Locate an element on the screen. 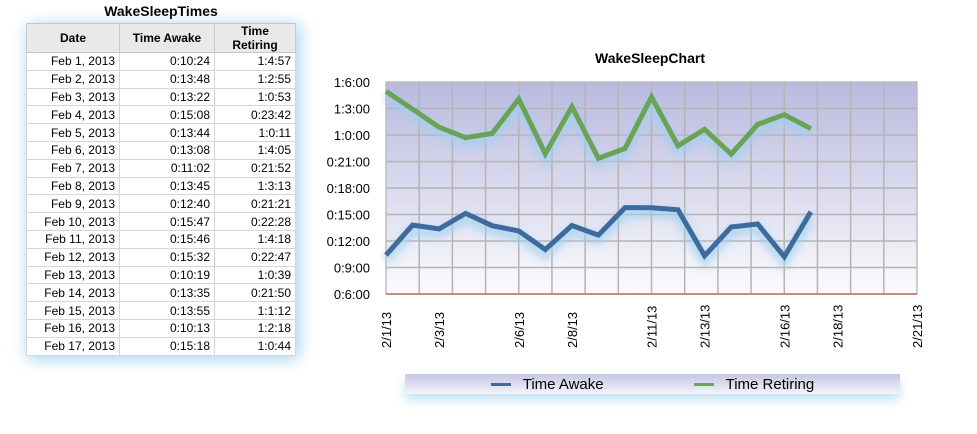 This screenshot has height=434, width=977. cell-date: Feb 3, 2013 is located at coordinates (73, 97).